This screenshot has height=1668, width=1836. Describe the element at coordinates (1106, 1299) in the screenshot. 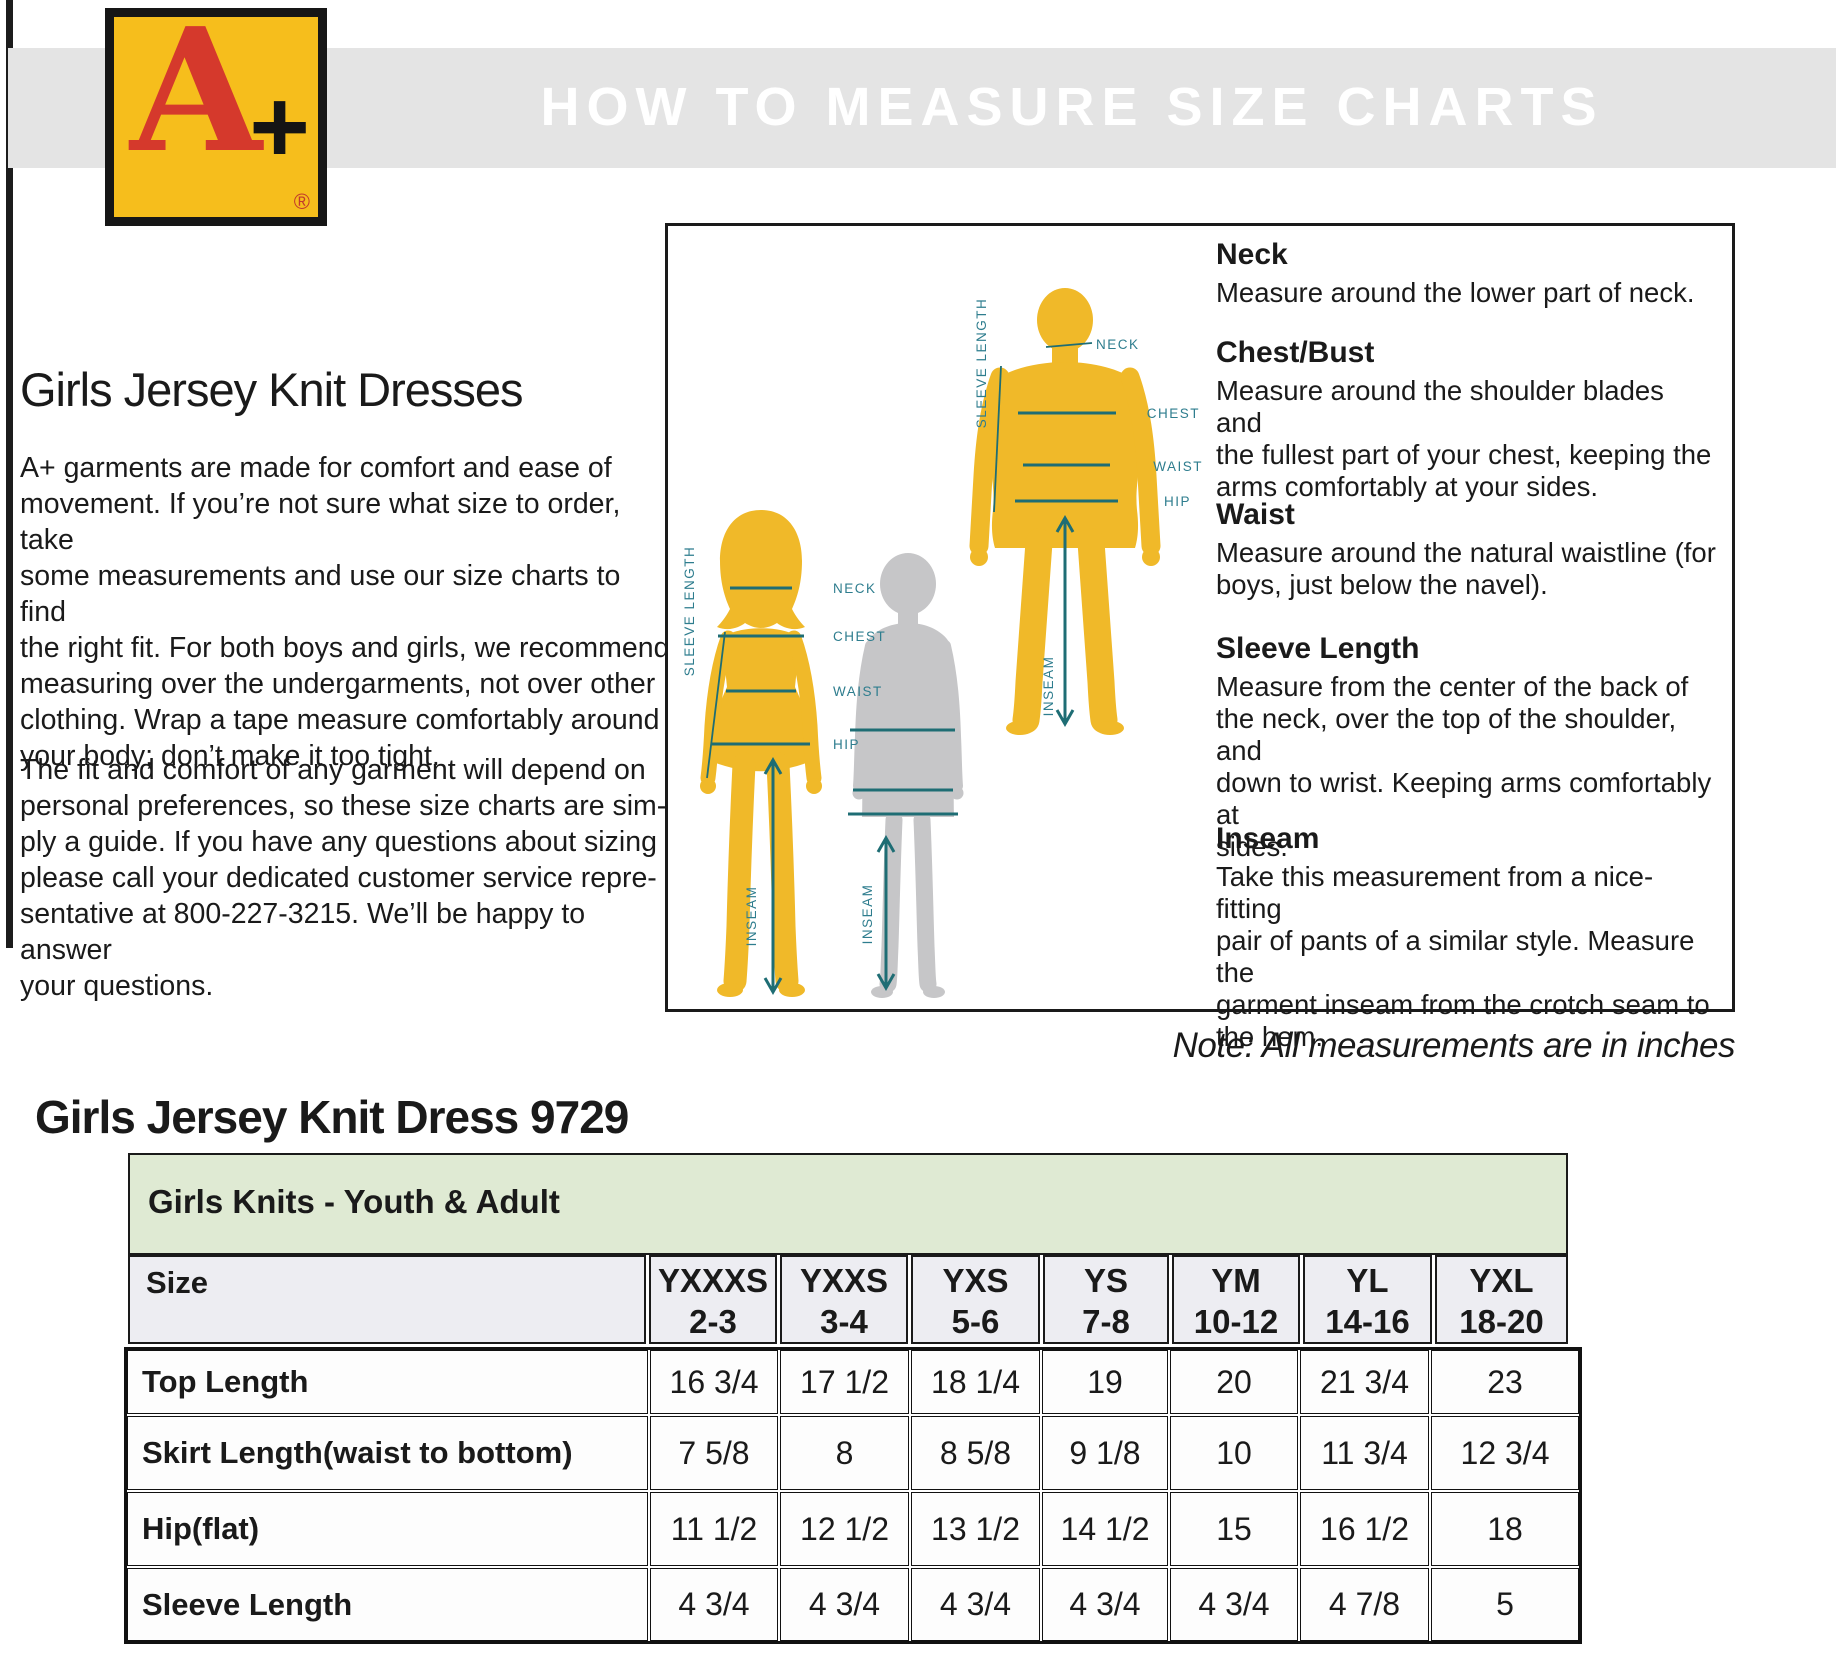

I see `column-header-ys: YS 7-8` at that location.